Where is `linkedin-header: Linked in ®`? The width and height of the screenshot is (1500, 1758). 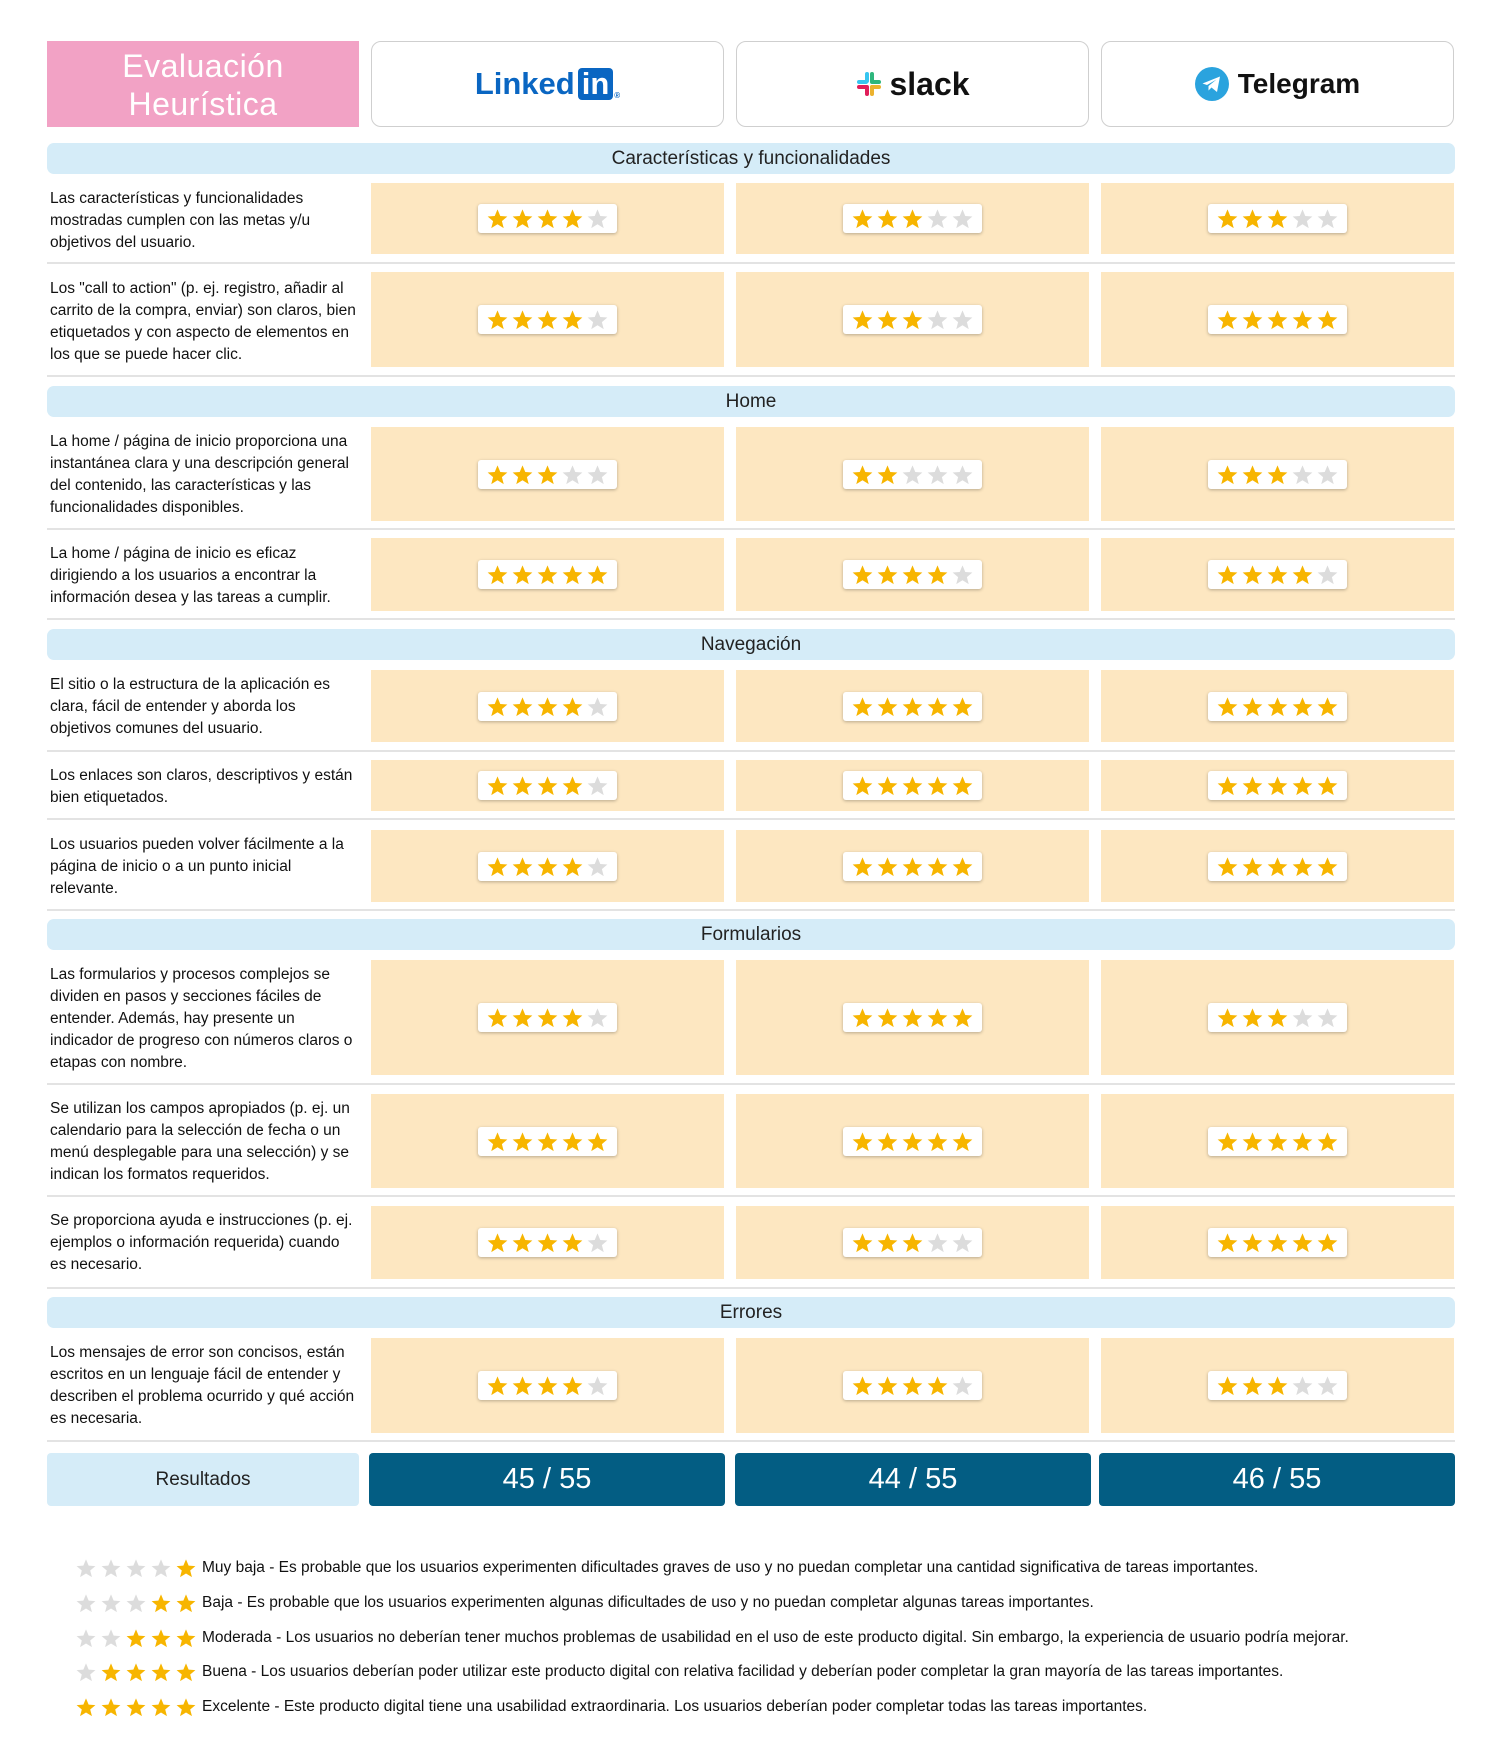 linkedin-header: Linked in ® is located at coordinates (547, 84).